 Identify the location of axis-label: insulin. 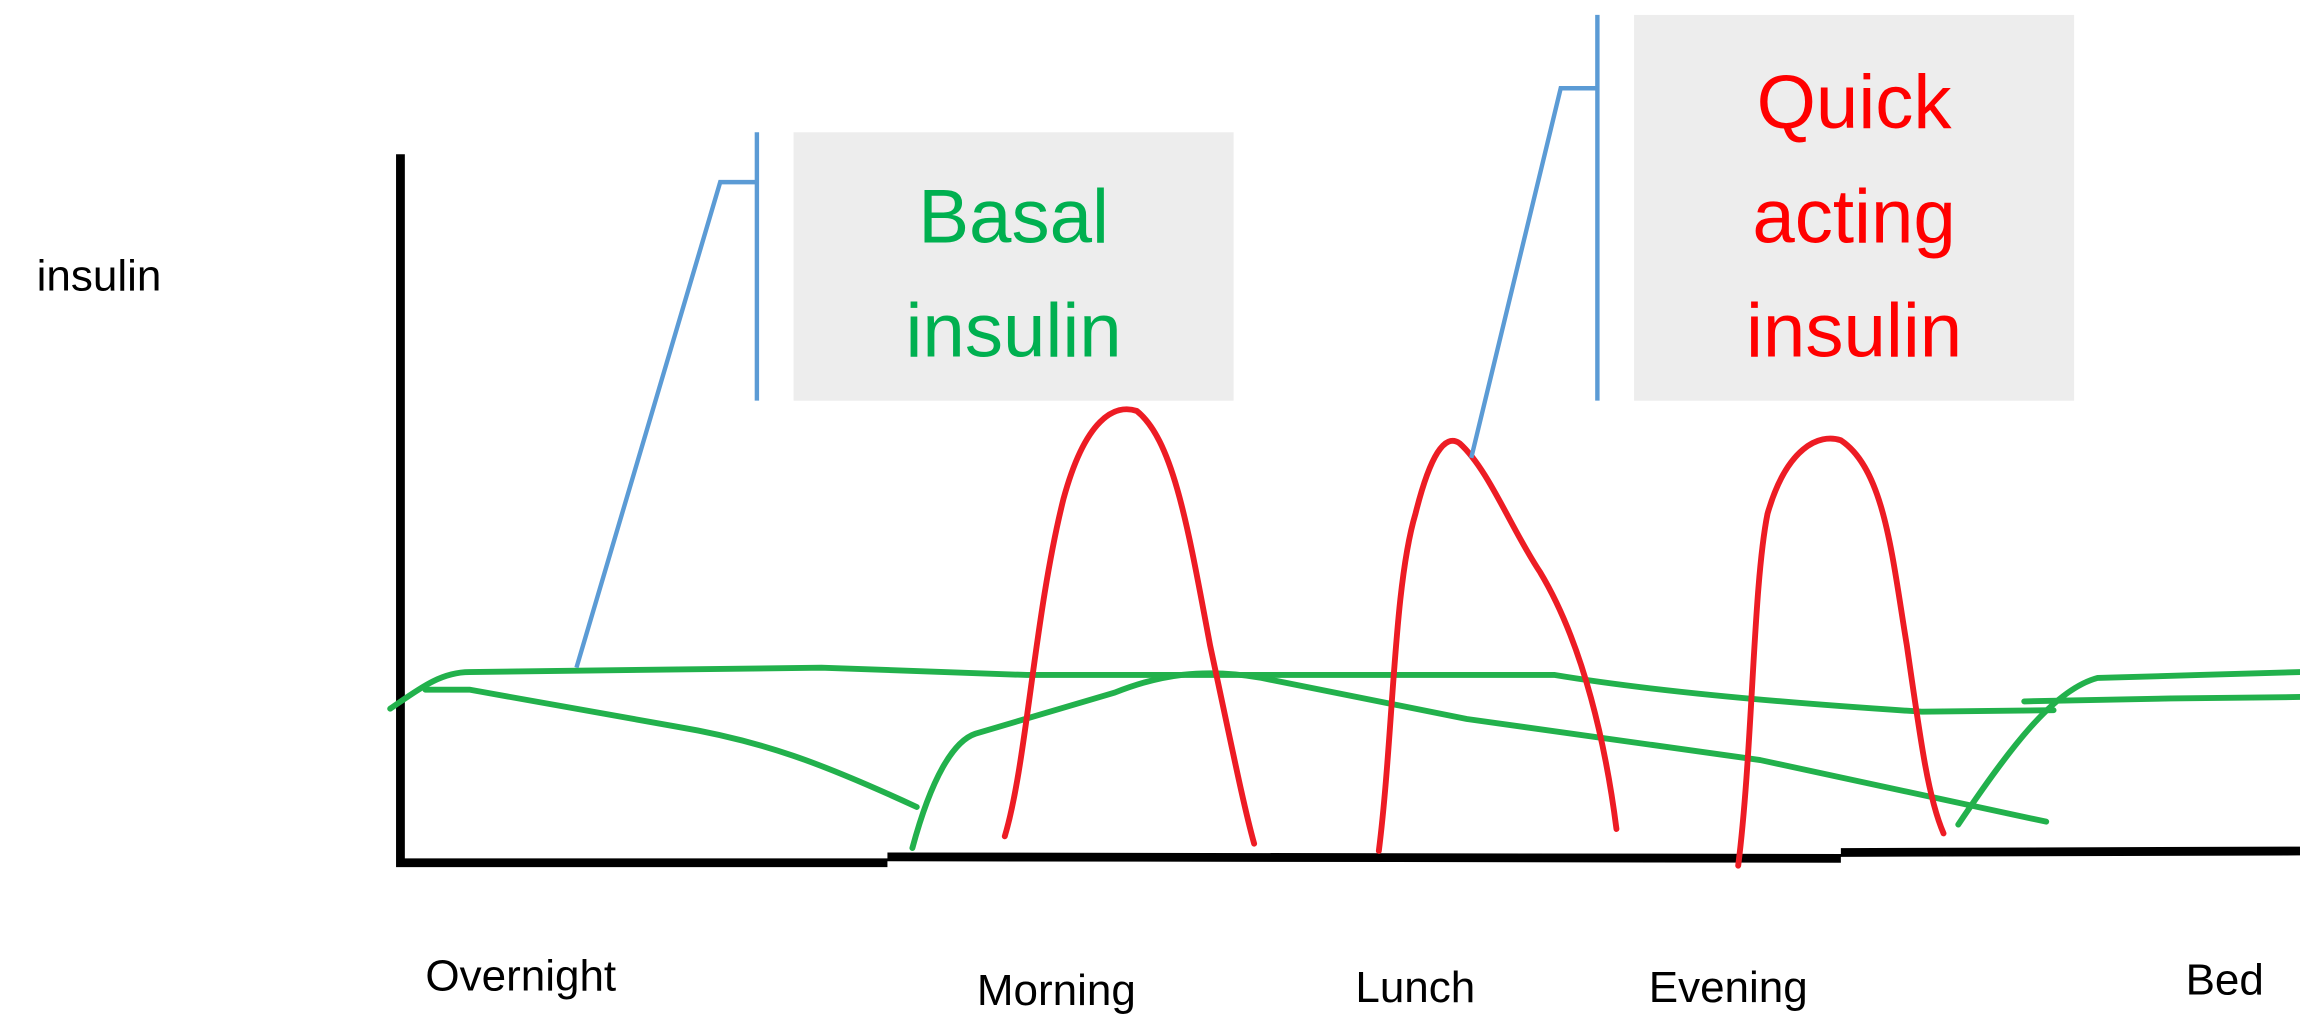
(99, 276).